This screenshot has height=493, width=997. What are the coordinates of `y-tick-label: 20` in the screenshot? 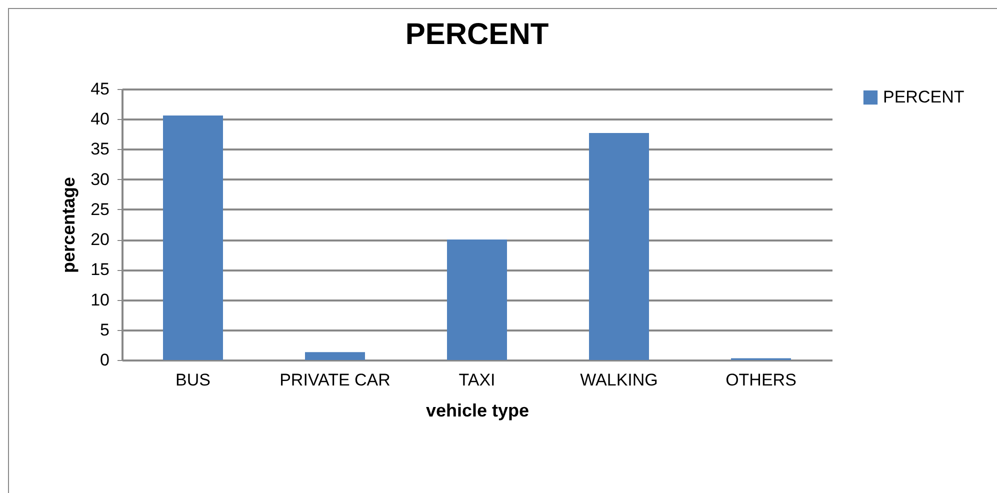 It's located at (100, 240).